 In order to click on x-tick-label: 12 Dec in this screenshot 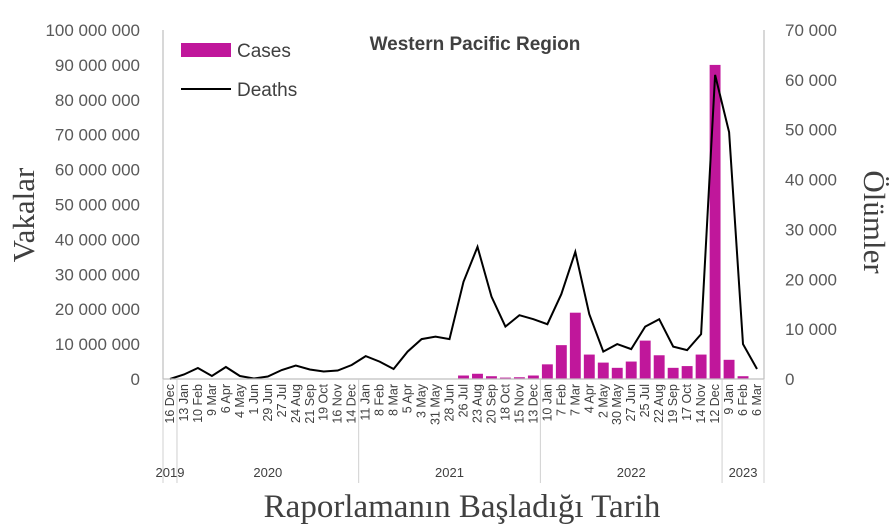, I will do `click(715, 404)`.